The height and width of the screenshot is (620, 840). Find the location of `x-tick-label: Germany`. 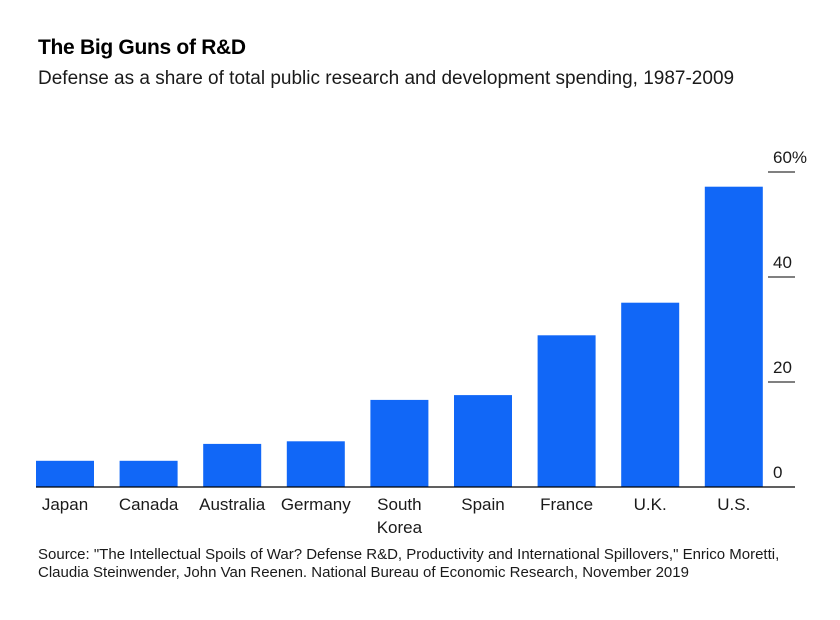

x-tick-label: Germany is located at coordinates (316, 504).